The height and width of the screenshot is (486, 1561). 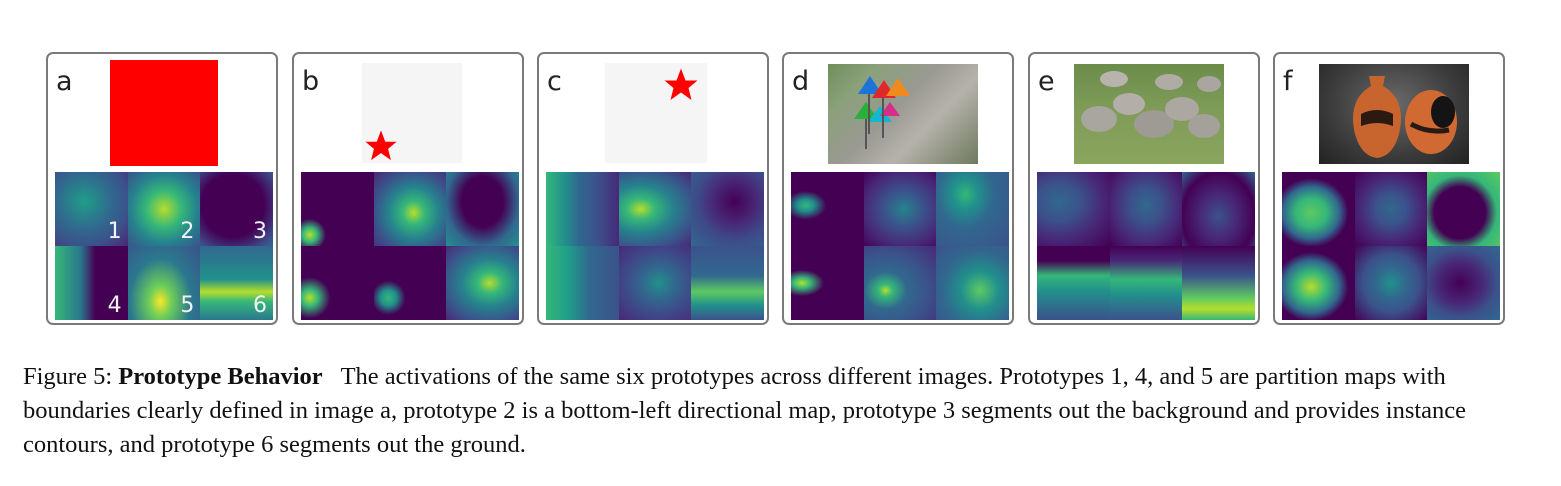 I want to click on umbrella-figures-icon, so click(x=882, y=112).